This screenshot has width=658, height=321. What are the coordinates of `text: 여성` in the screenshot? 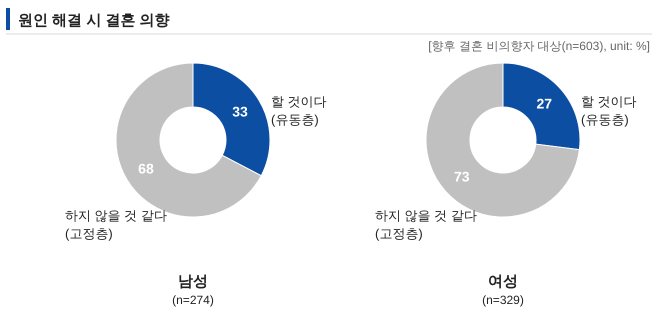 It's located at (503, 281).